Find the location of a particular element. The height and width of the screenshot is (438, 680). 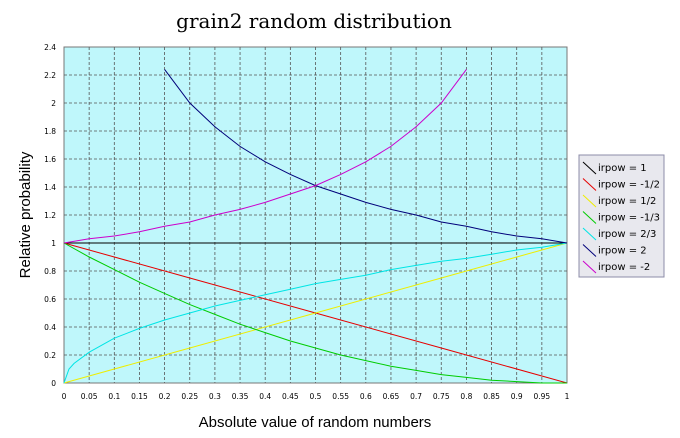

x-tick-label: 0.65 is located at coordinates (391, 396).